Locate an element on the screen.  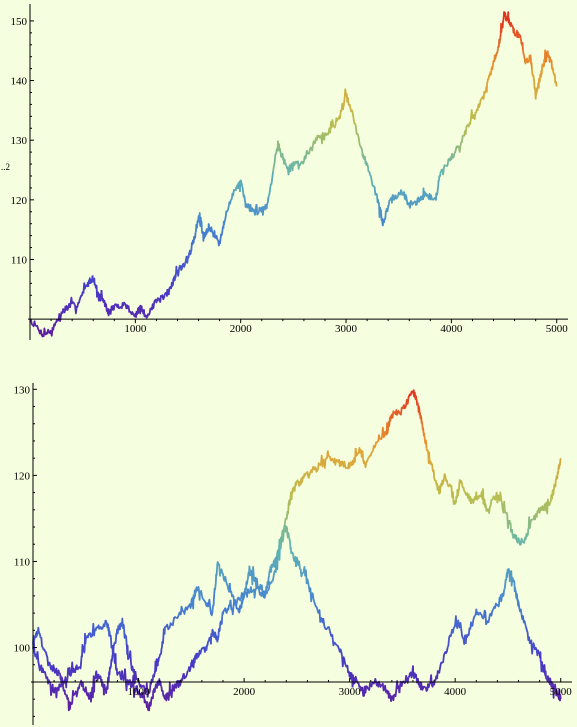
y-tick-label: 110 is located at coordinates (19, 260).